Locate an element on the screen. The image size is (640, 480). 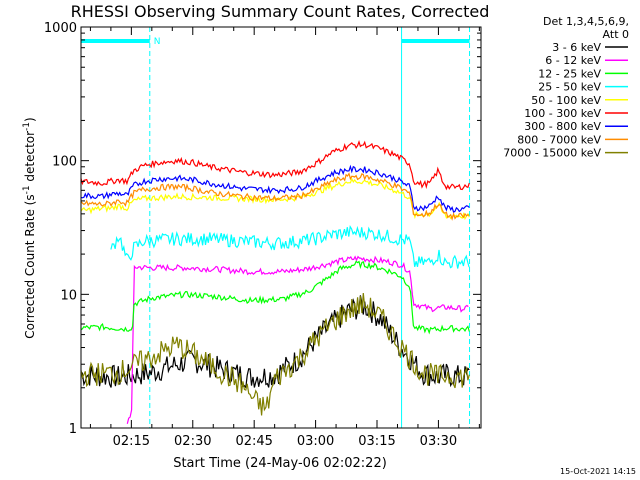
legend-label-5: 100 - 300 keV is located at coordinates (562, 113).